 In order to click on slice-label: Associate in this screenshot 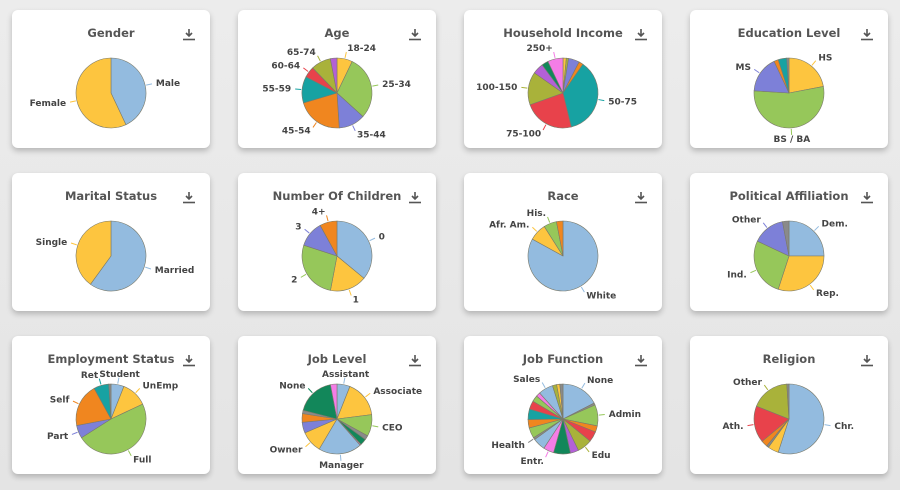, I will do `click(397, 392)`.